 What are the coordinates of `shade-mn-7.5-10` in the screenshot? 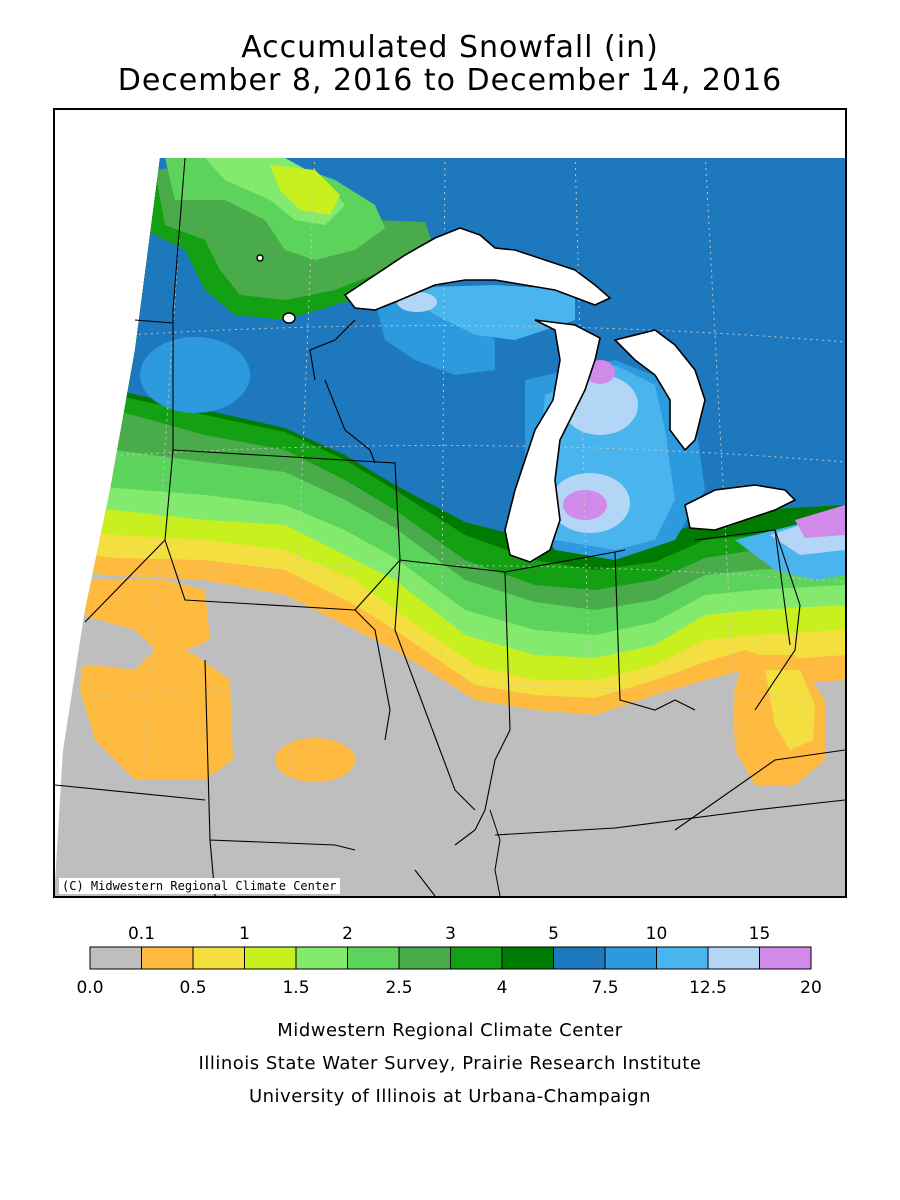 It's located at (195, 375).